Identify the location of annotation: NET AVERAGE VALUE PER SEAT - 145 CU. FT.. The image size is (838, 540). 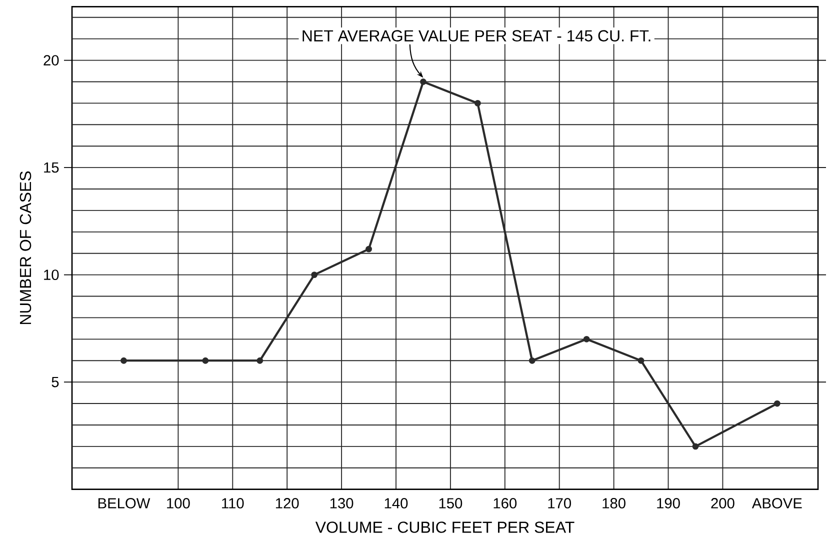
(476, 36).